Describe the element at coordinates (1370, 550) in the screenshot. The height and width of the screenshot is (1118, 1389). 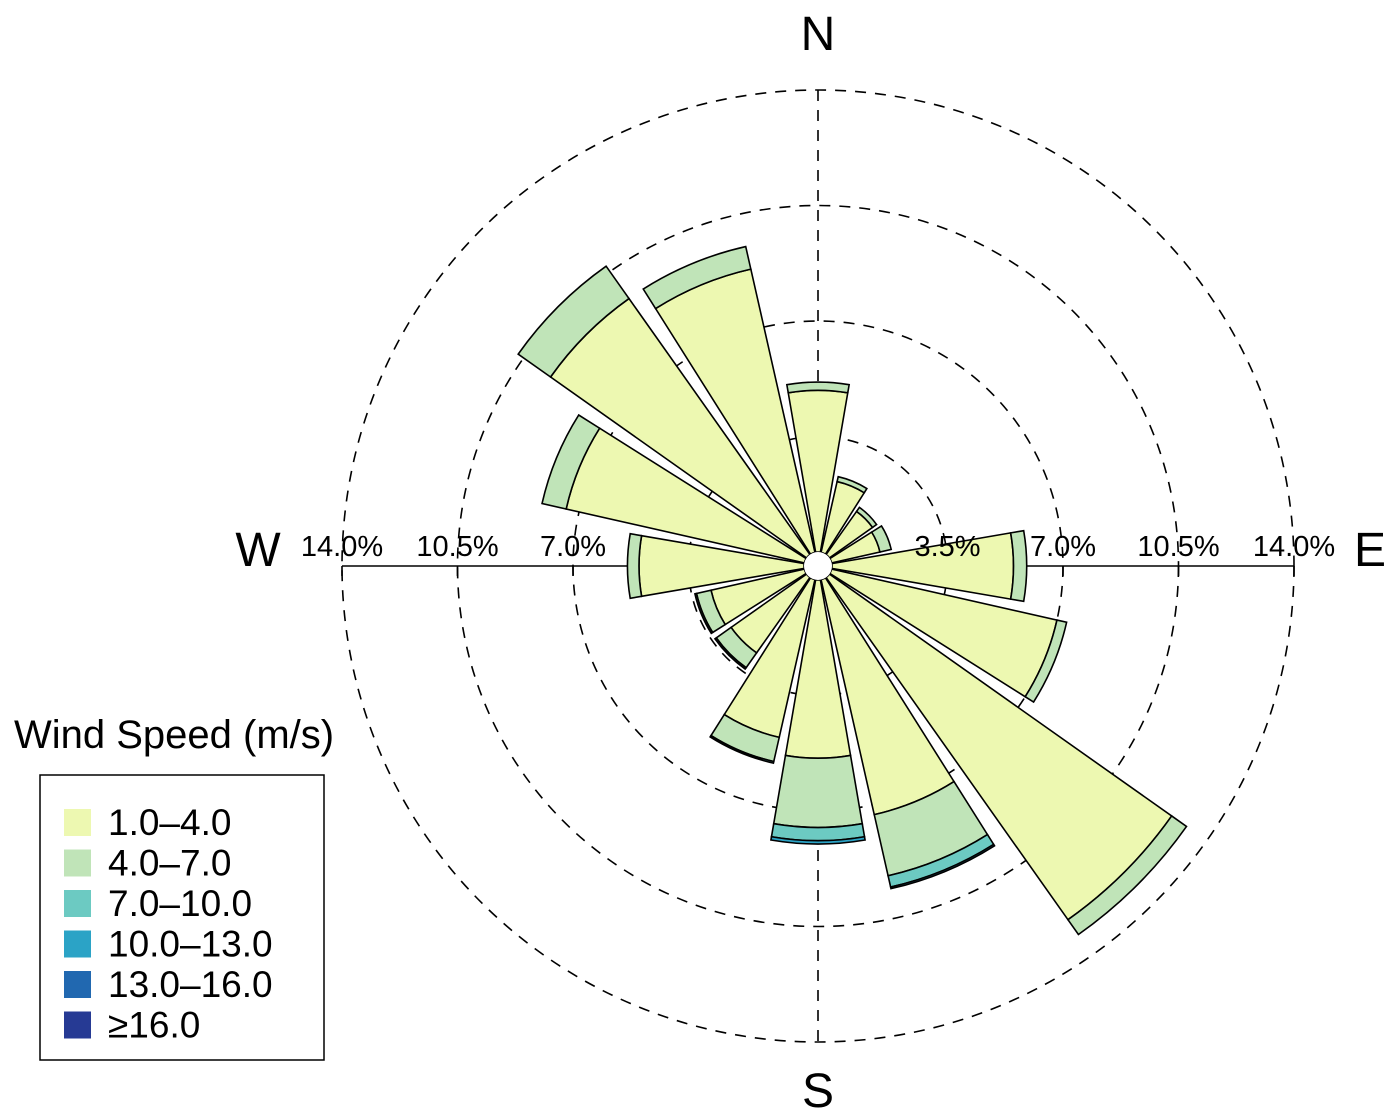
I see `direction-label-east: E` at that location.